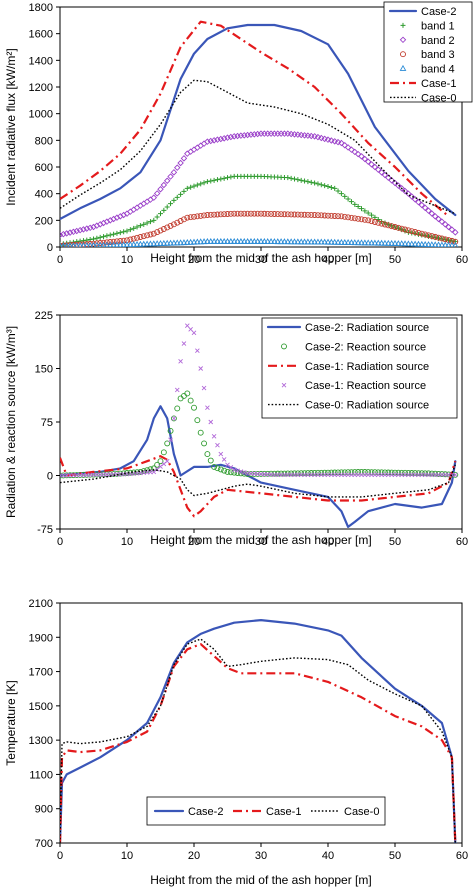  I want to click on series-case-1-reaction-source, so click(259, 400).